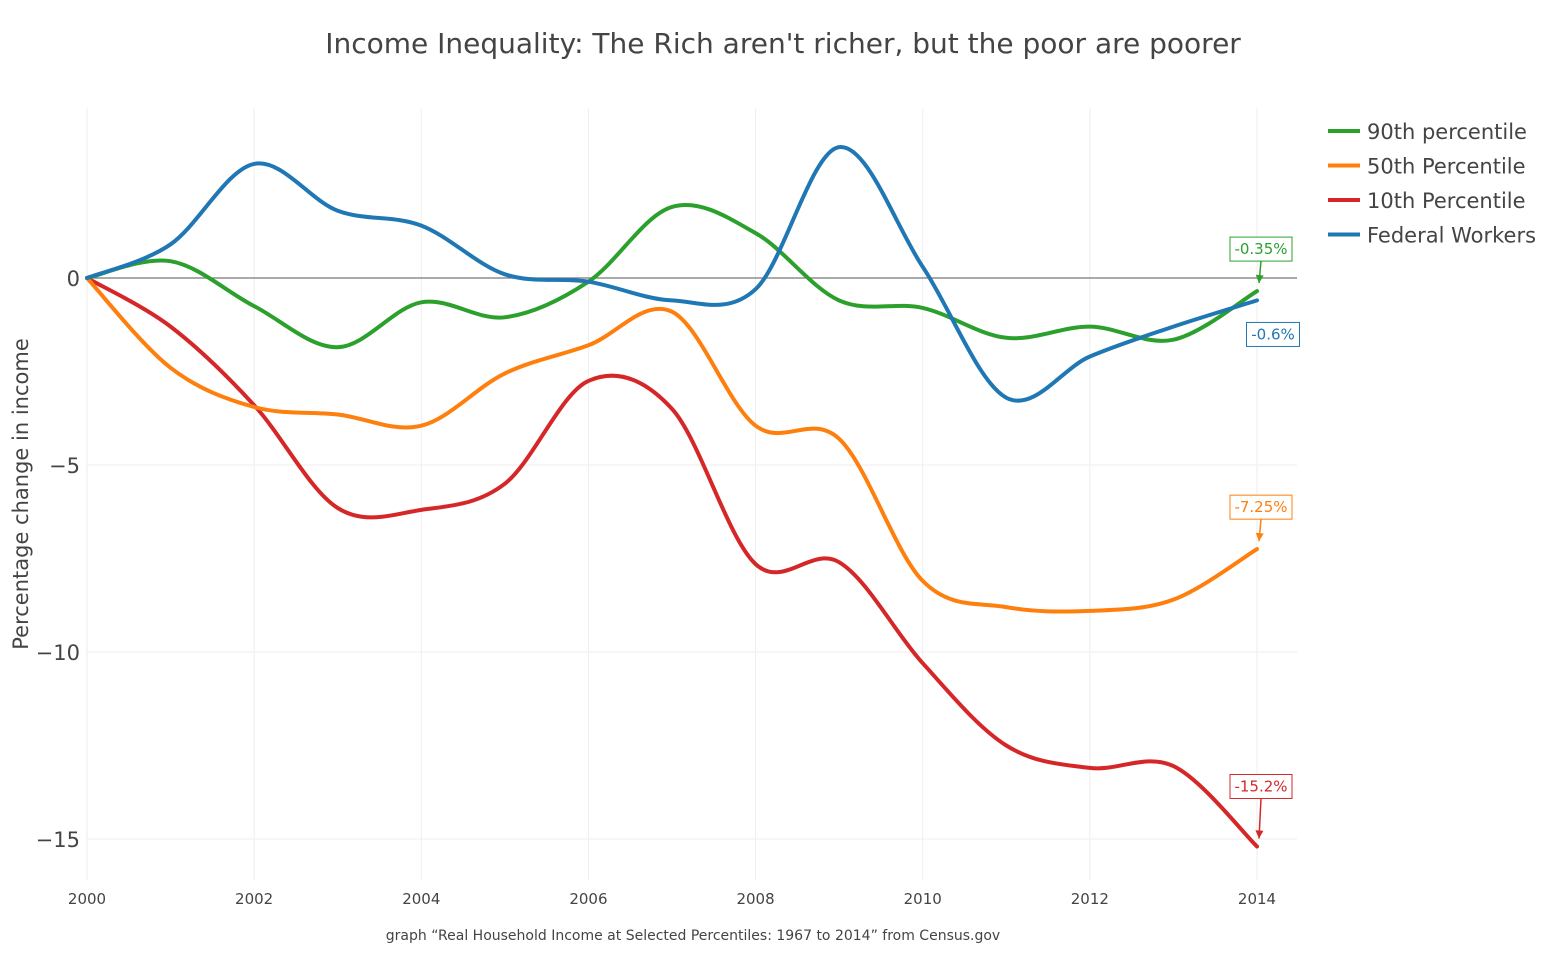 The image size is (1567, 961). What do you see at coordinates (58, 840) in the screenshot?
I see `y-tick-label: −15` at bounding box center [58, 840].